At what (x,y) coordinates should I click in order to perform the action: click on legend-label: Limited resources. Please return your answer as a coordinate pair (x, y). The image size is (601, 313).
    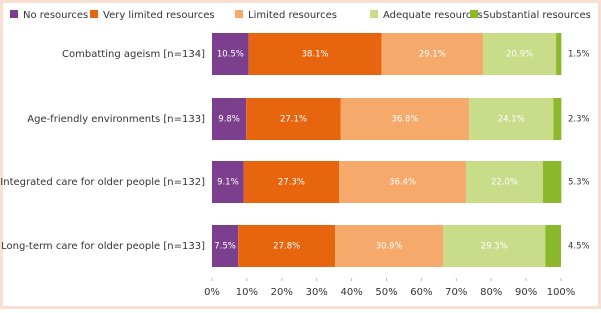
    Looking at the image, I should click on (292, 15).